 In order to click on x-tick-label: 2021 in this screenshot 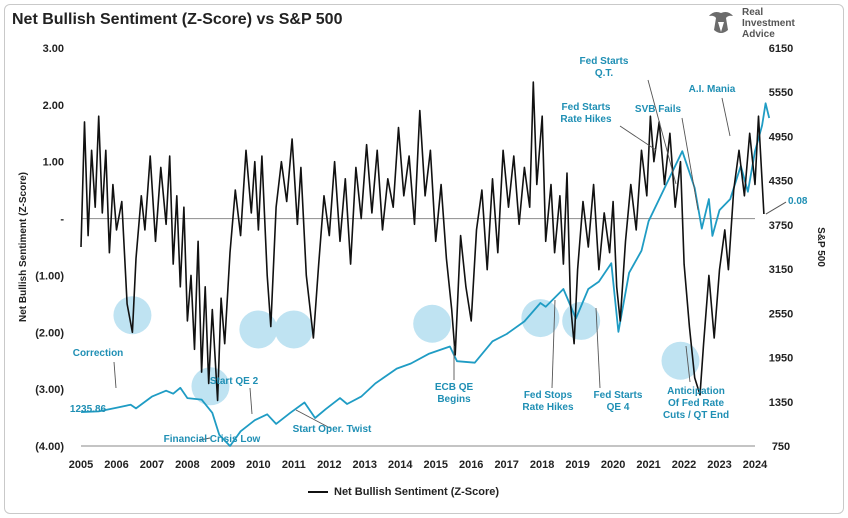, I will do `click(648, 465)`.